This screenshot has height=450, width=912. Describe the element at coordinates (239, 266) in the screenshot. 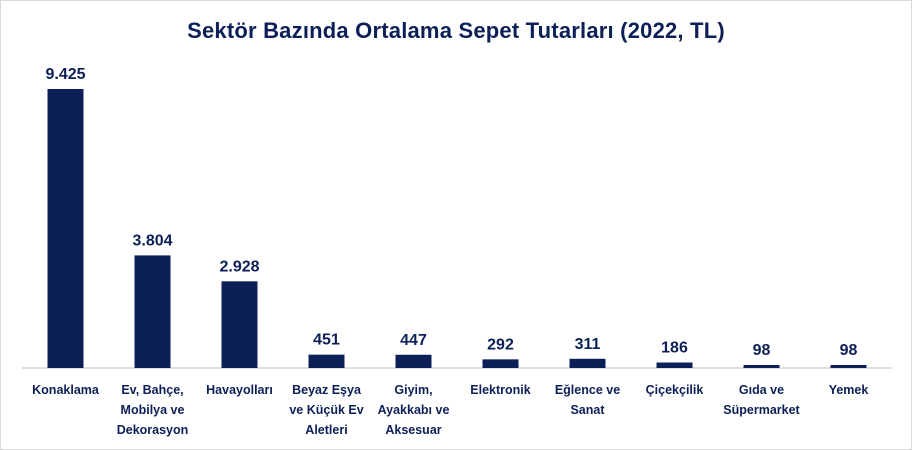

I see `value-label-2: 2.928` at that location.